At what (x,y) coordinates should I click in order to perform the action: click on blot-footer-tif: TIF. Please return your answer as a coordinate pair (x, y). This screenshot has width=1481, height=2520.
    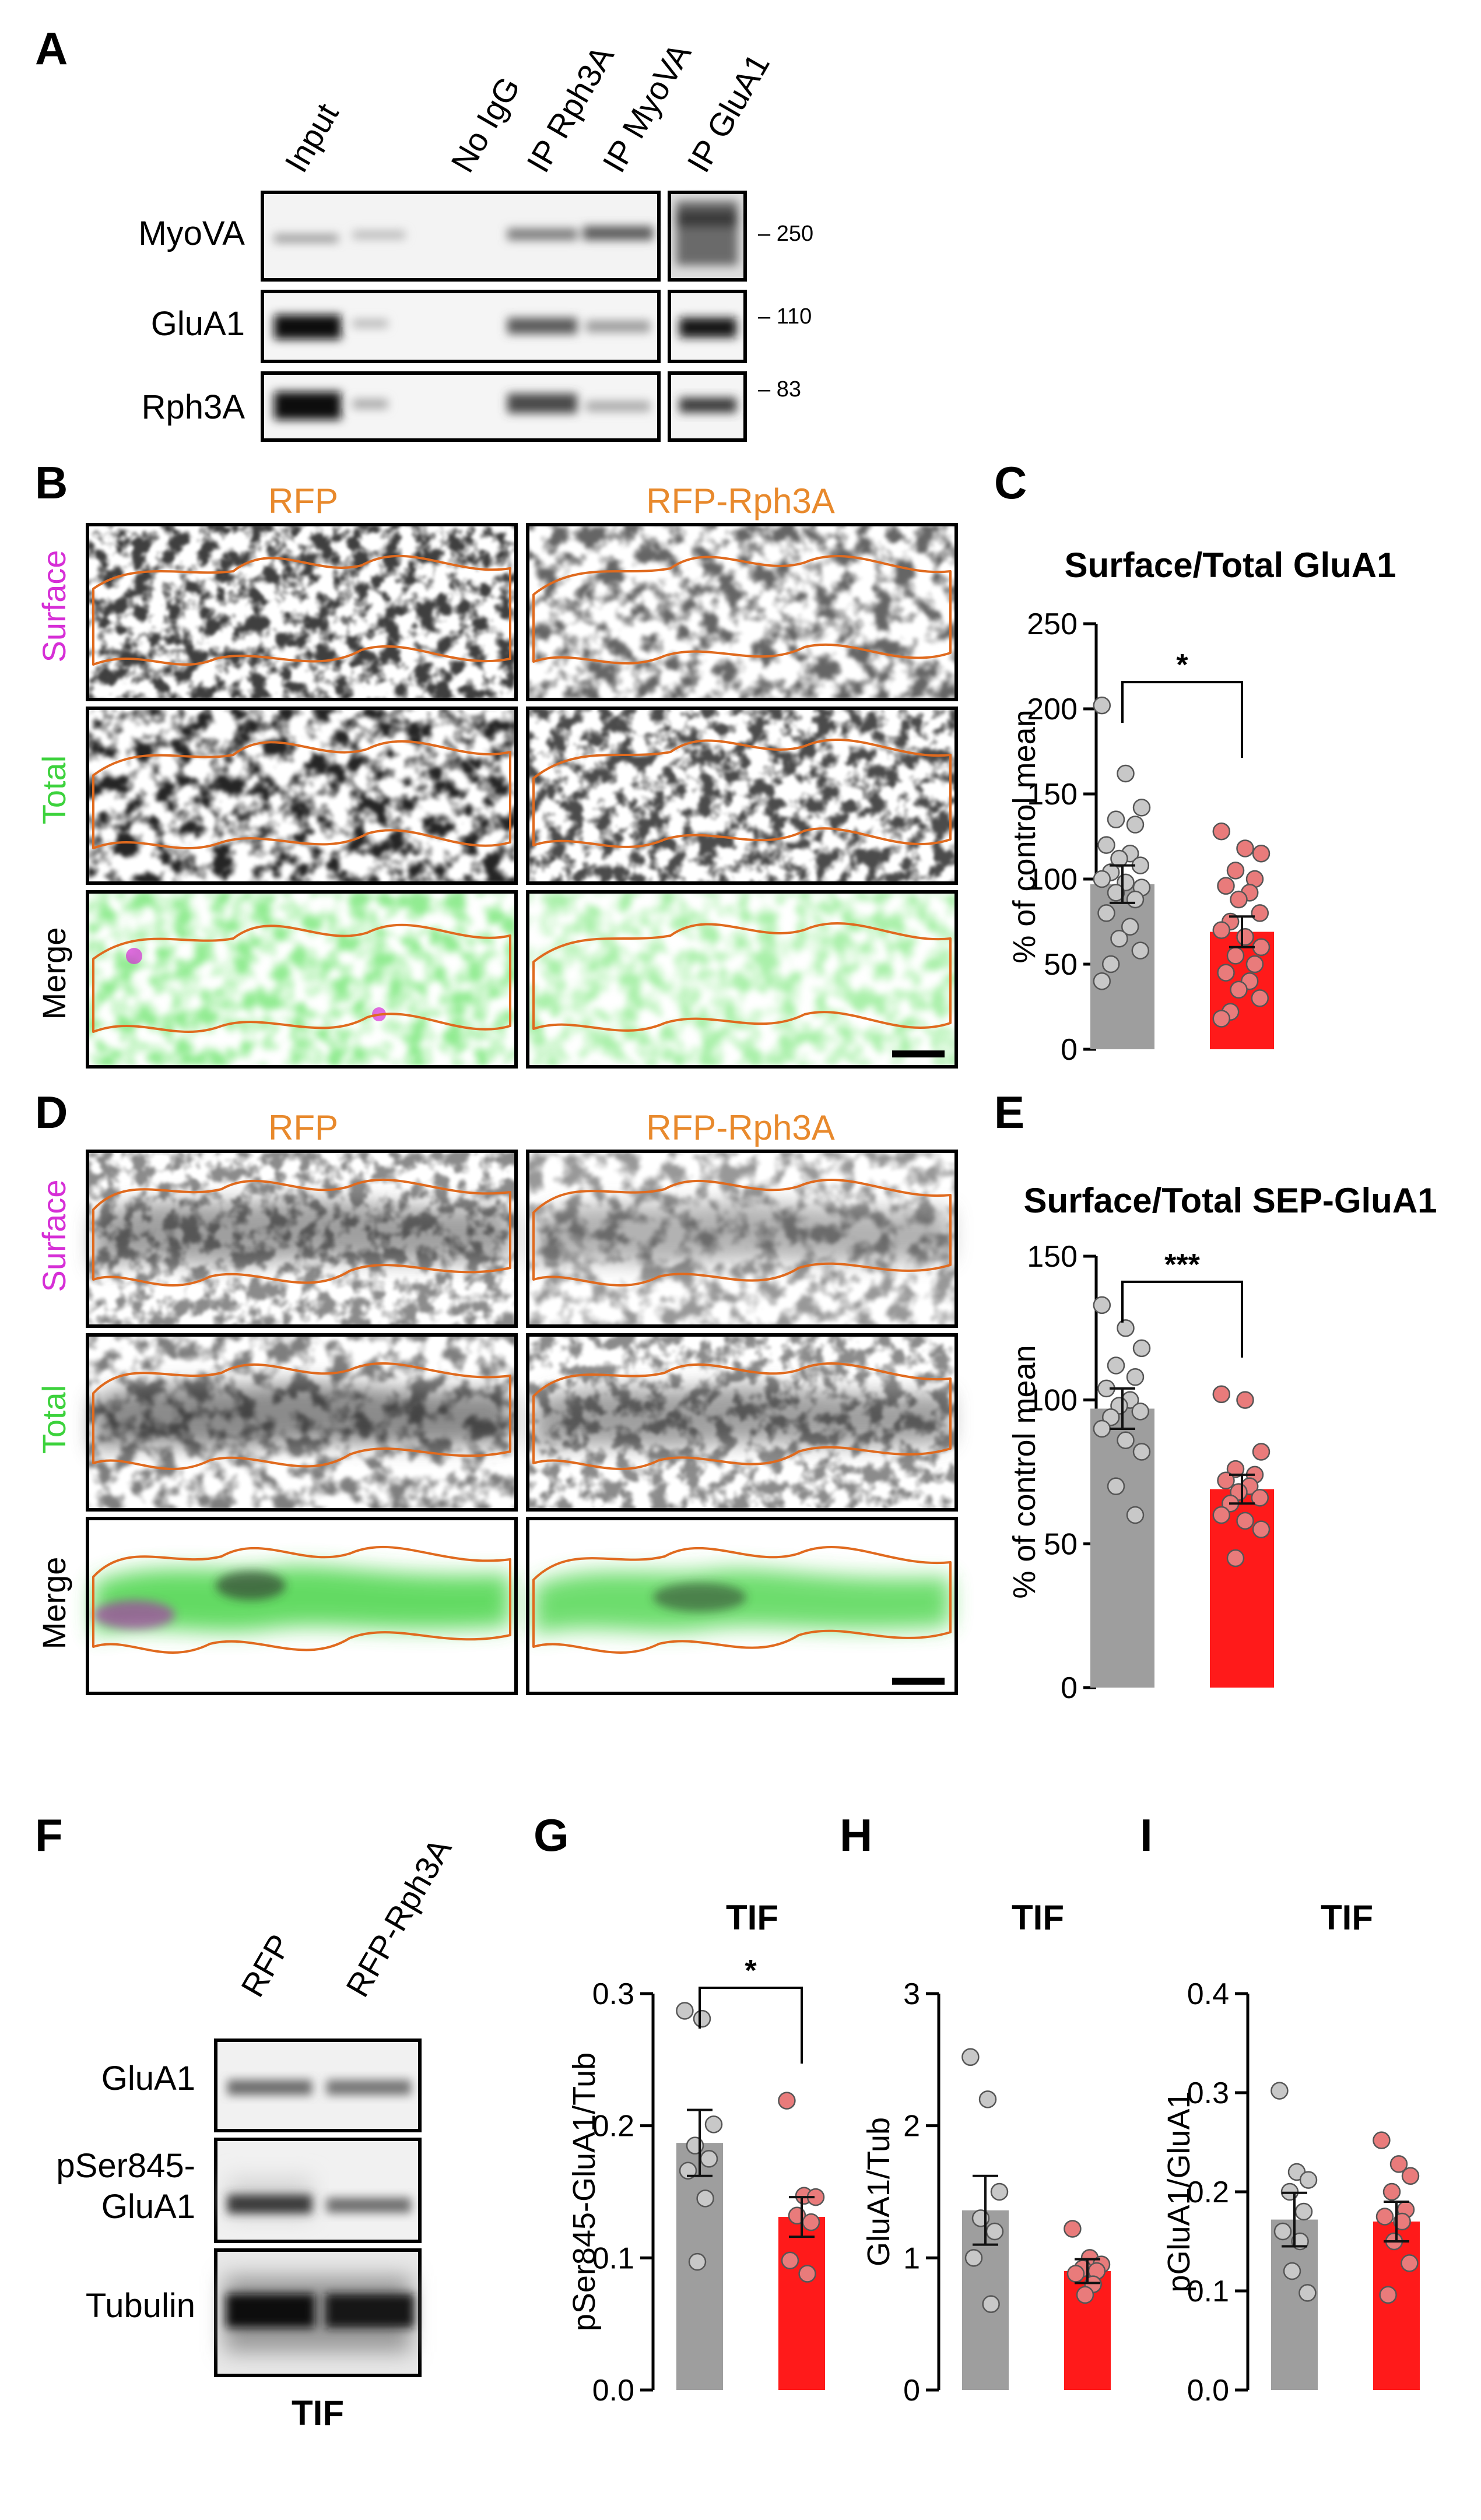
    Looking at the image, I should click on (318, 2413).